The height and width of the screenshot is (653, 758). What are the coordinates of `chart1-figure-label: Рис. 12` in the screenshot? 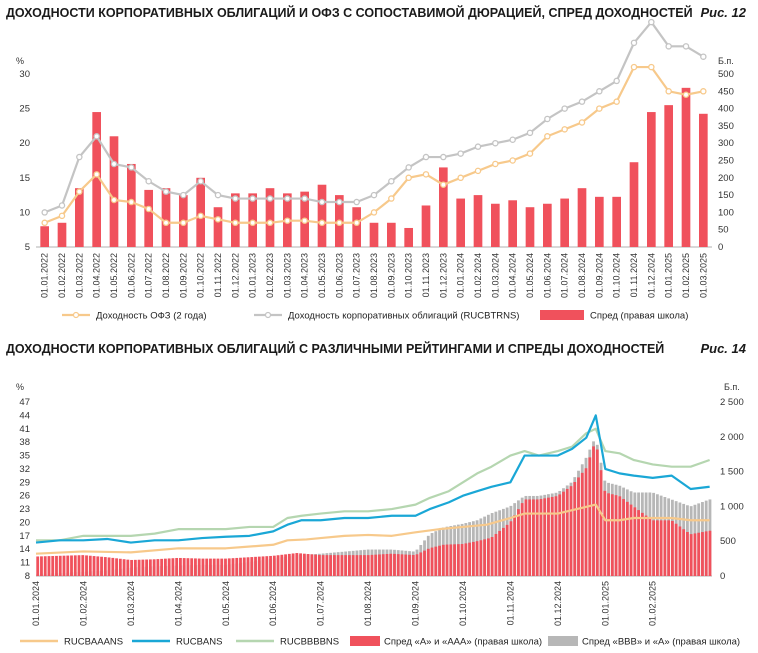 It's located at (723, 12).